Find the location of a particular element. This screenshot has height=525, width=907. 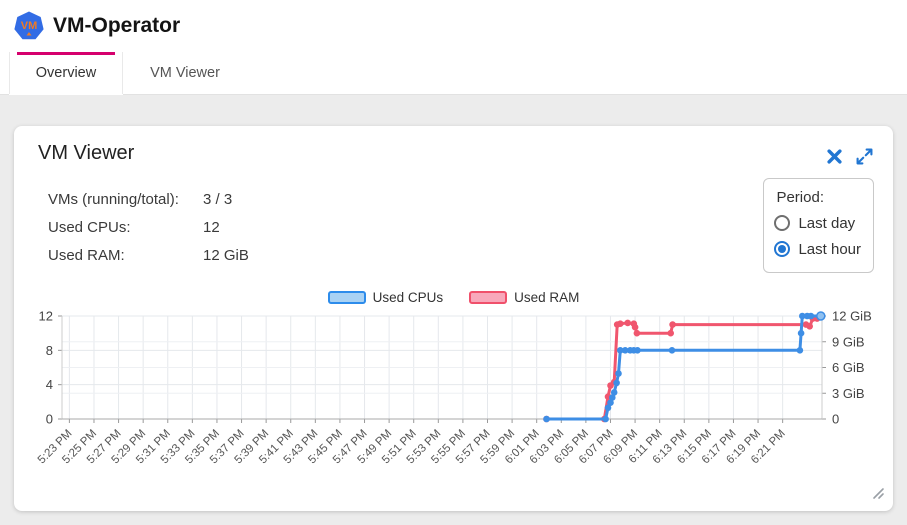

vm-operator-logo-icon: VM is located at coordinates (29, 25).